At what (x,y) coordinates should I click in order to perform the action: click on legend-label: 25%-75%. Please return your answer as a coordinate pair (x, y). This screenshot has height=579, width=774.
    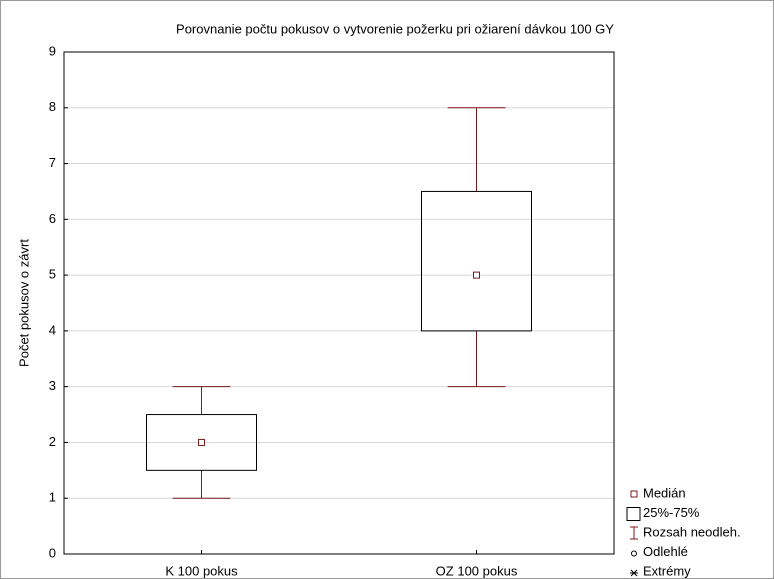
    Looking at the image, I should click on (671, 512).